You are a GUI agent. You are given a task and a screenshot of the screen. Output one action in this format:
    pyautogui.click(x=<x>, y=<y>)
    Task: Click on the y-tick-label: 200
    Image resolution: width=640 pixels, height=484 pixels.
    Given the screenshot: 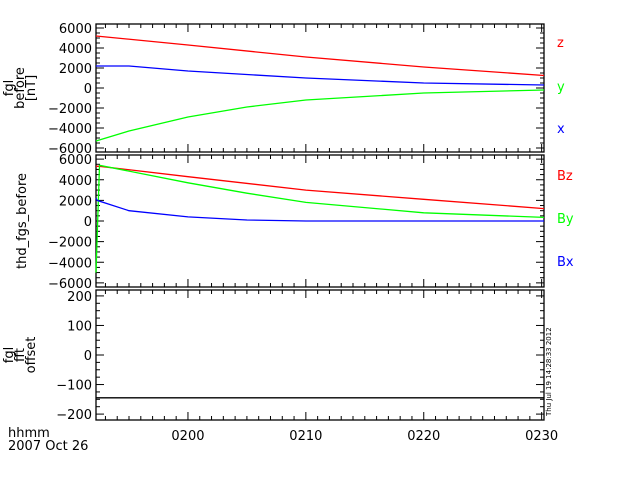 What is the action you would take?
    pyautogui.click(x=79, y=297)
    